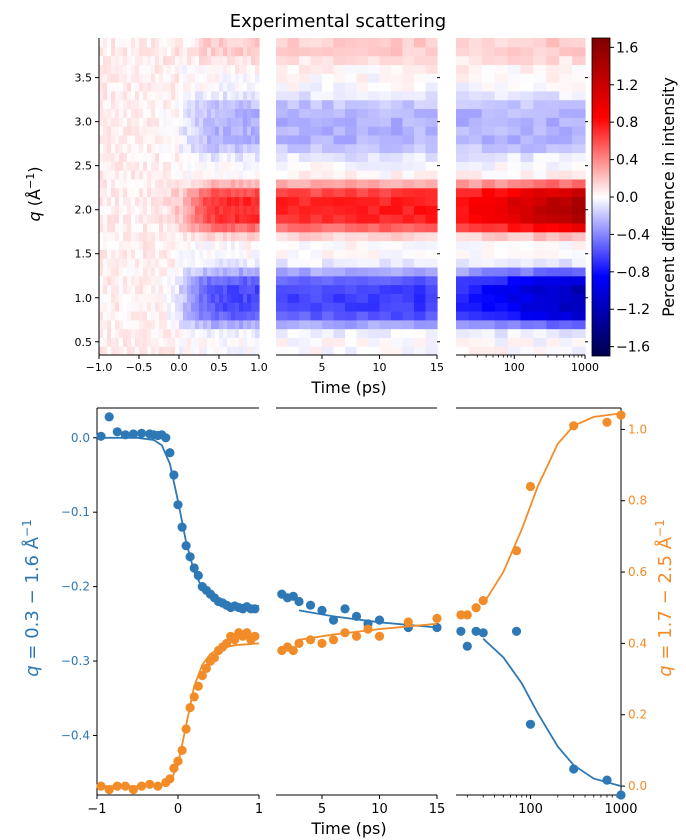 Image resolution: width=686 pixels, height=840 pixels. Describe the element at coordinates (198, 575) in the screenshot. I see `data-point-left` at that location.